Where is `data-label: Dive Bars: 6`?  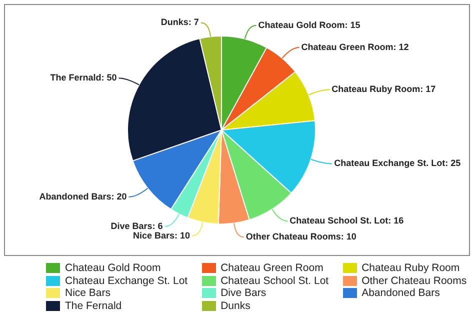
data-label: Dive Bars: 6 is located at coordinates (136, 225).